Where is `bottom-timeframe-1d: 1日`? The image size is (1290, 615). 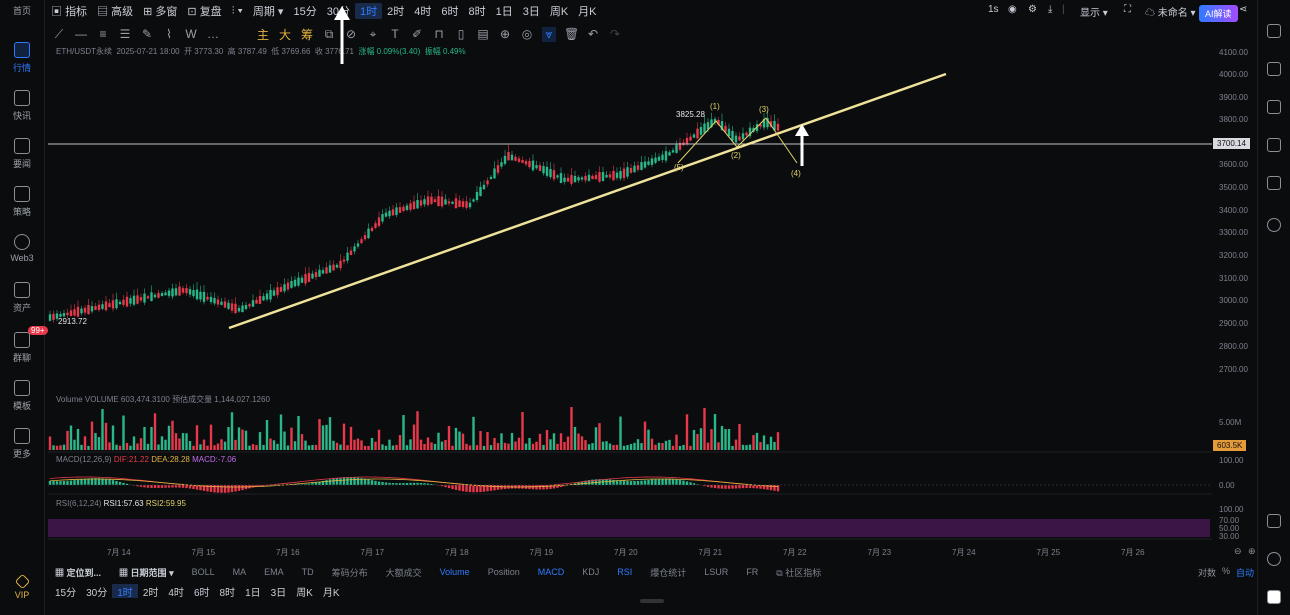
bottom-timeframe-1d: 1日 is located at coordinates (253, 593).